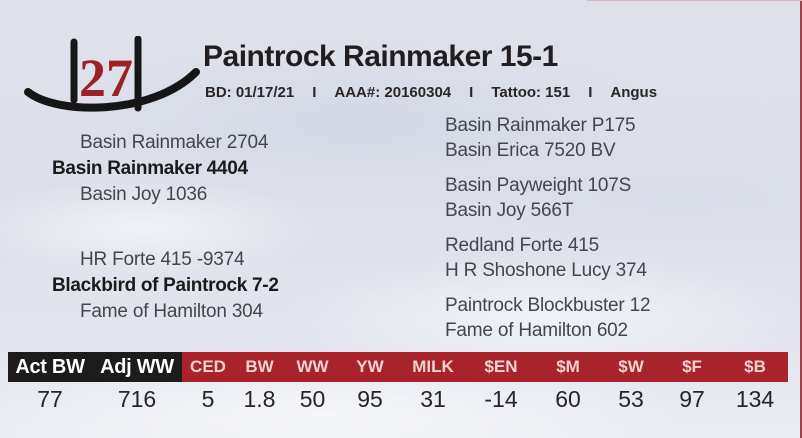 This screenshot has height=438, width=802. I want to click on epd-header-cell: CED, so click(208, 367).